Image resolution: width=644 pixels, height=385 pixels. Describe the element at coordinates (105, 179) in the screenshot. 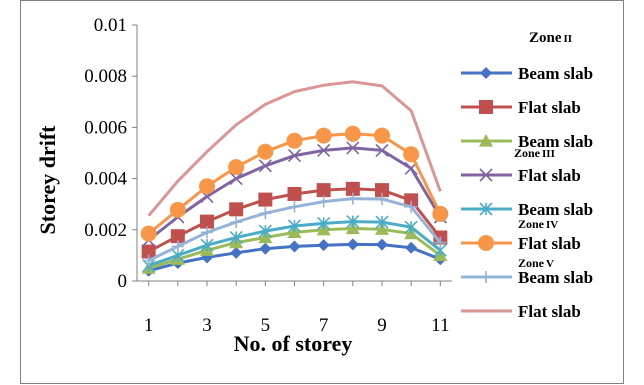

I see `y-tick-label: 0.004` at that location.